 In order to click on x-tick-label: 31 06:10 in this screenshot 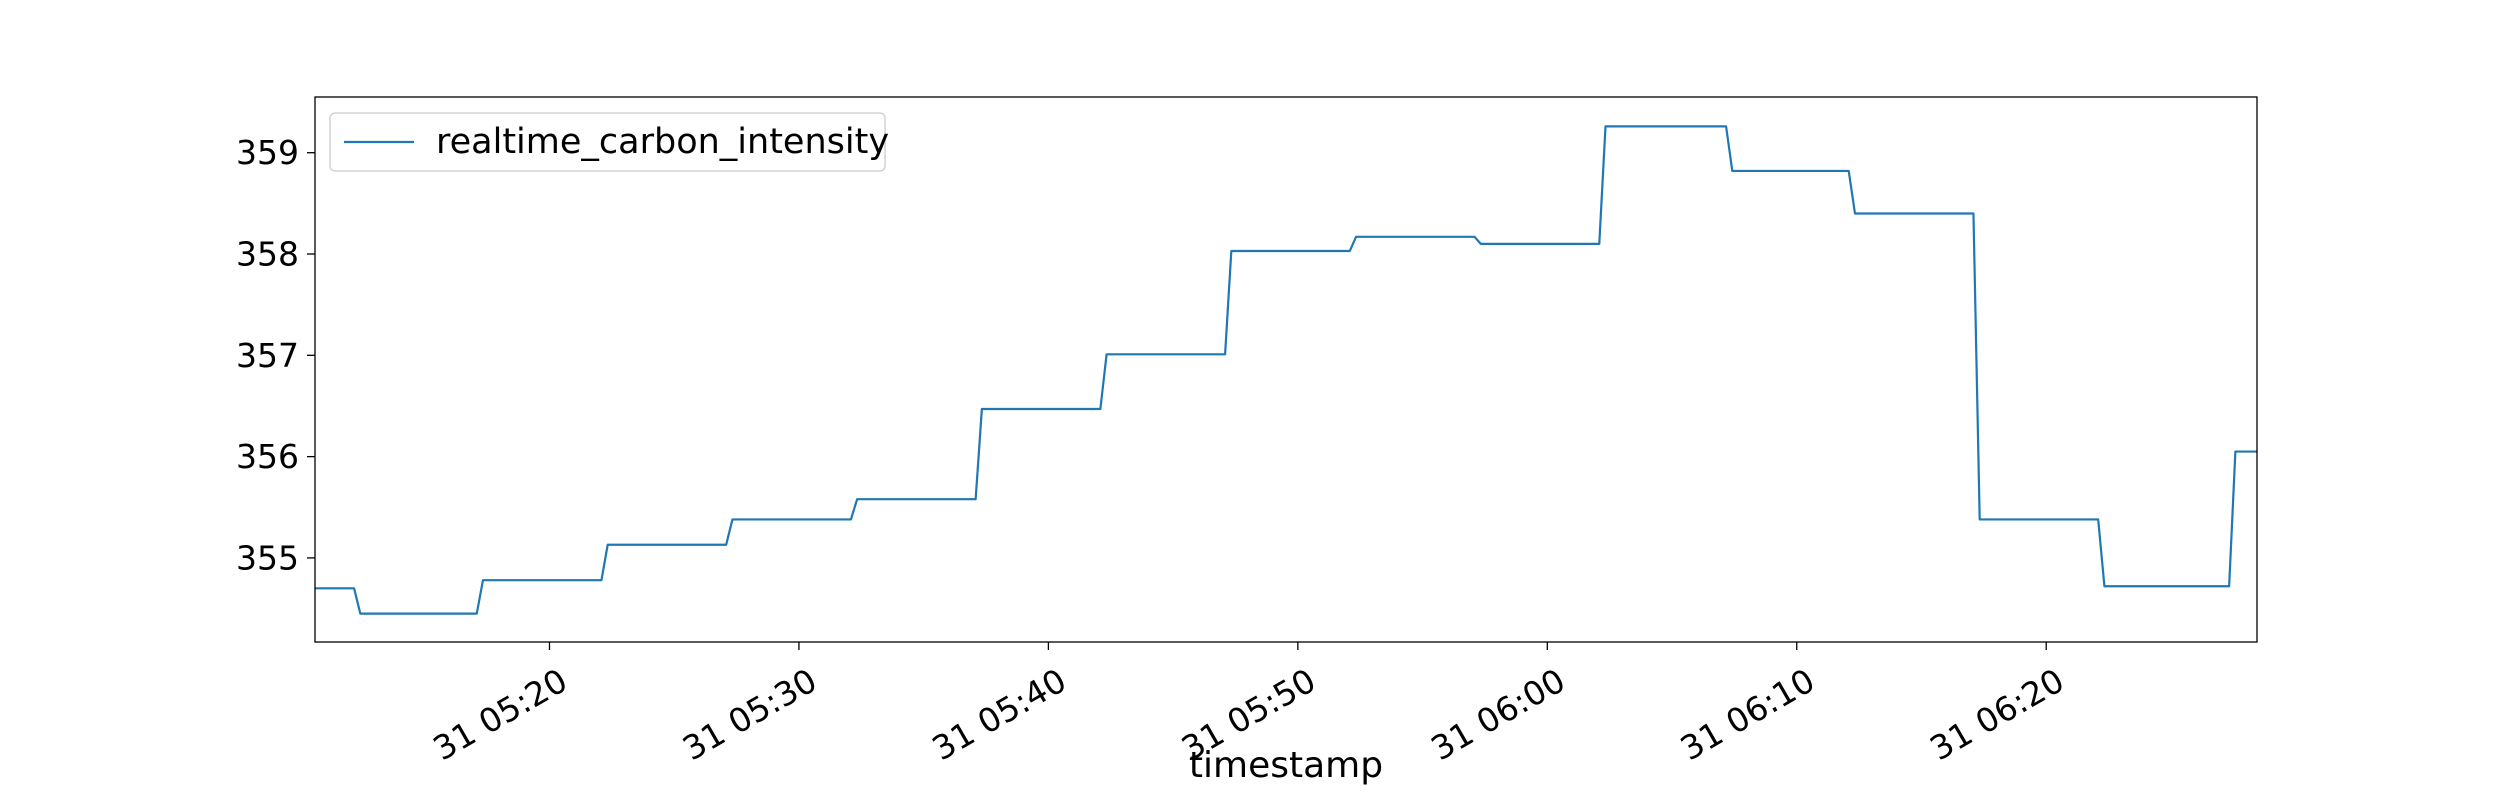, I will do `click(1747, 715)`.